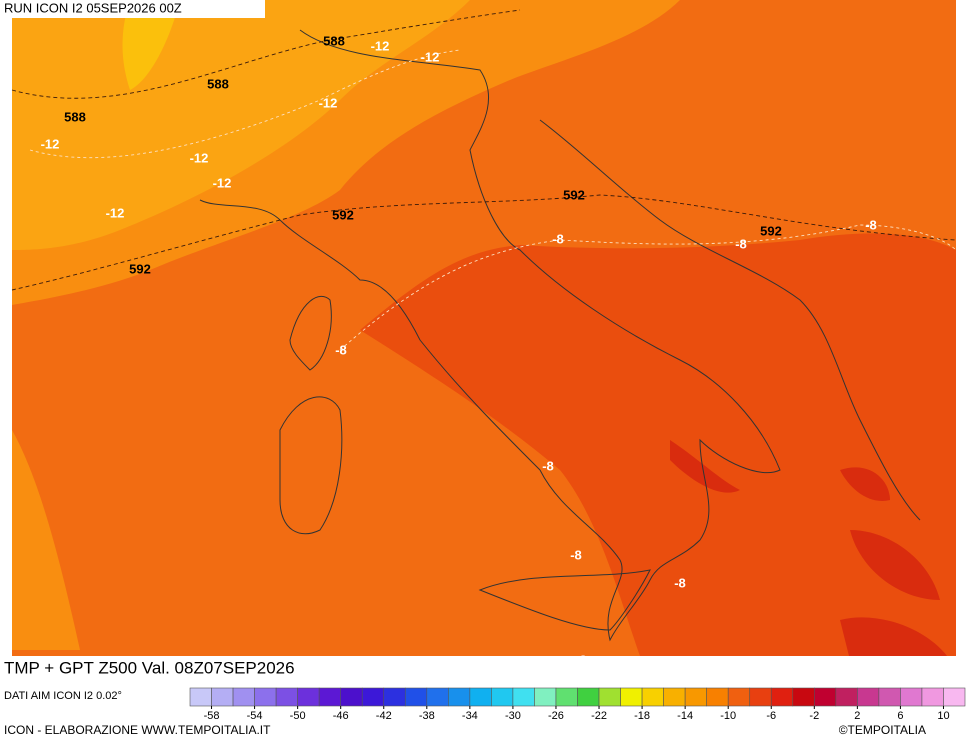  What do you see at coordinates (642, 716) in the screenshot?
I see `legend-tick-label: -18` at bounding box center [642, 716].